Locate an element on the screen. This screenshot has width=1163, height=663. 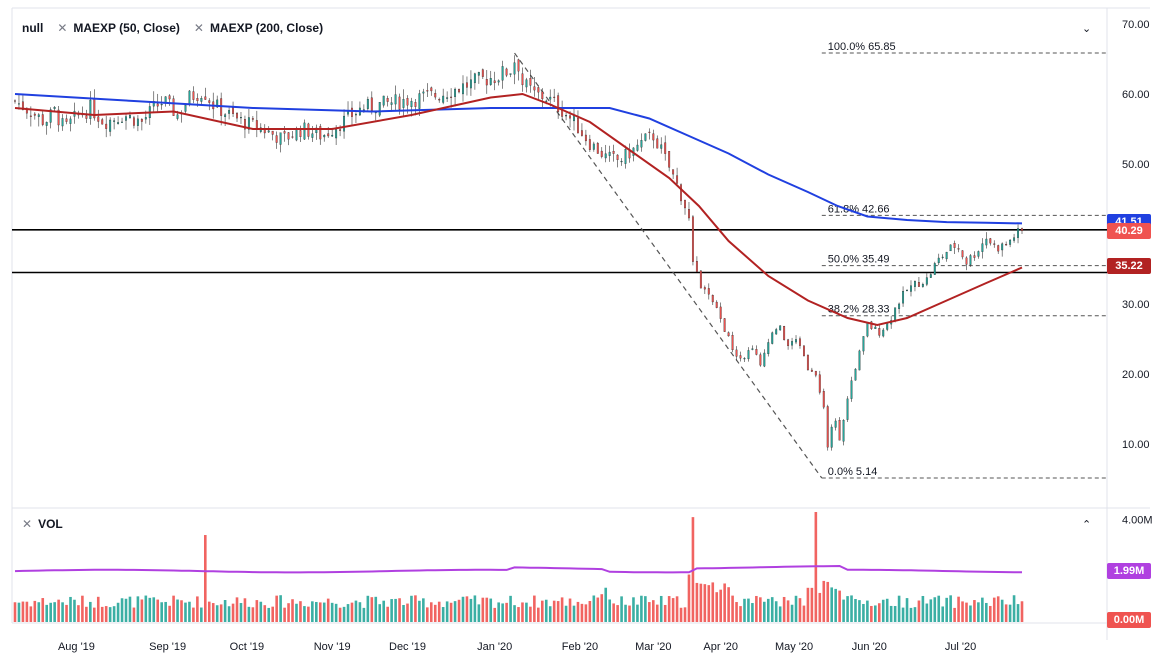
volume-legend: ✕ VOL is located at coordinates (42, 524).